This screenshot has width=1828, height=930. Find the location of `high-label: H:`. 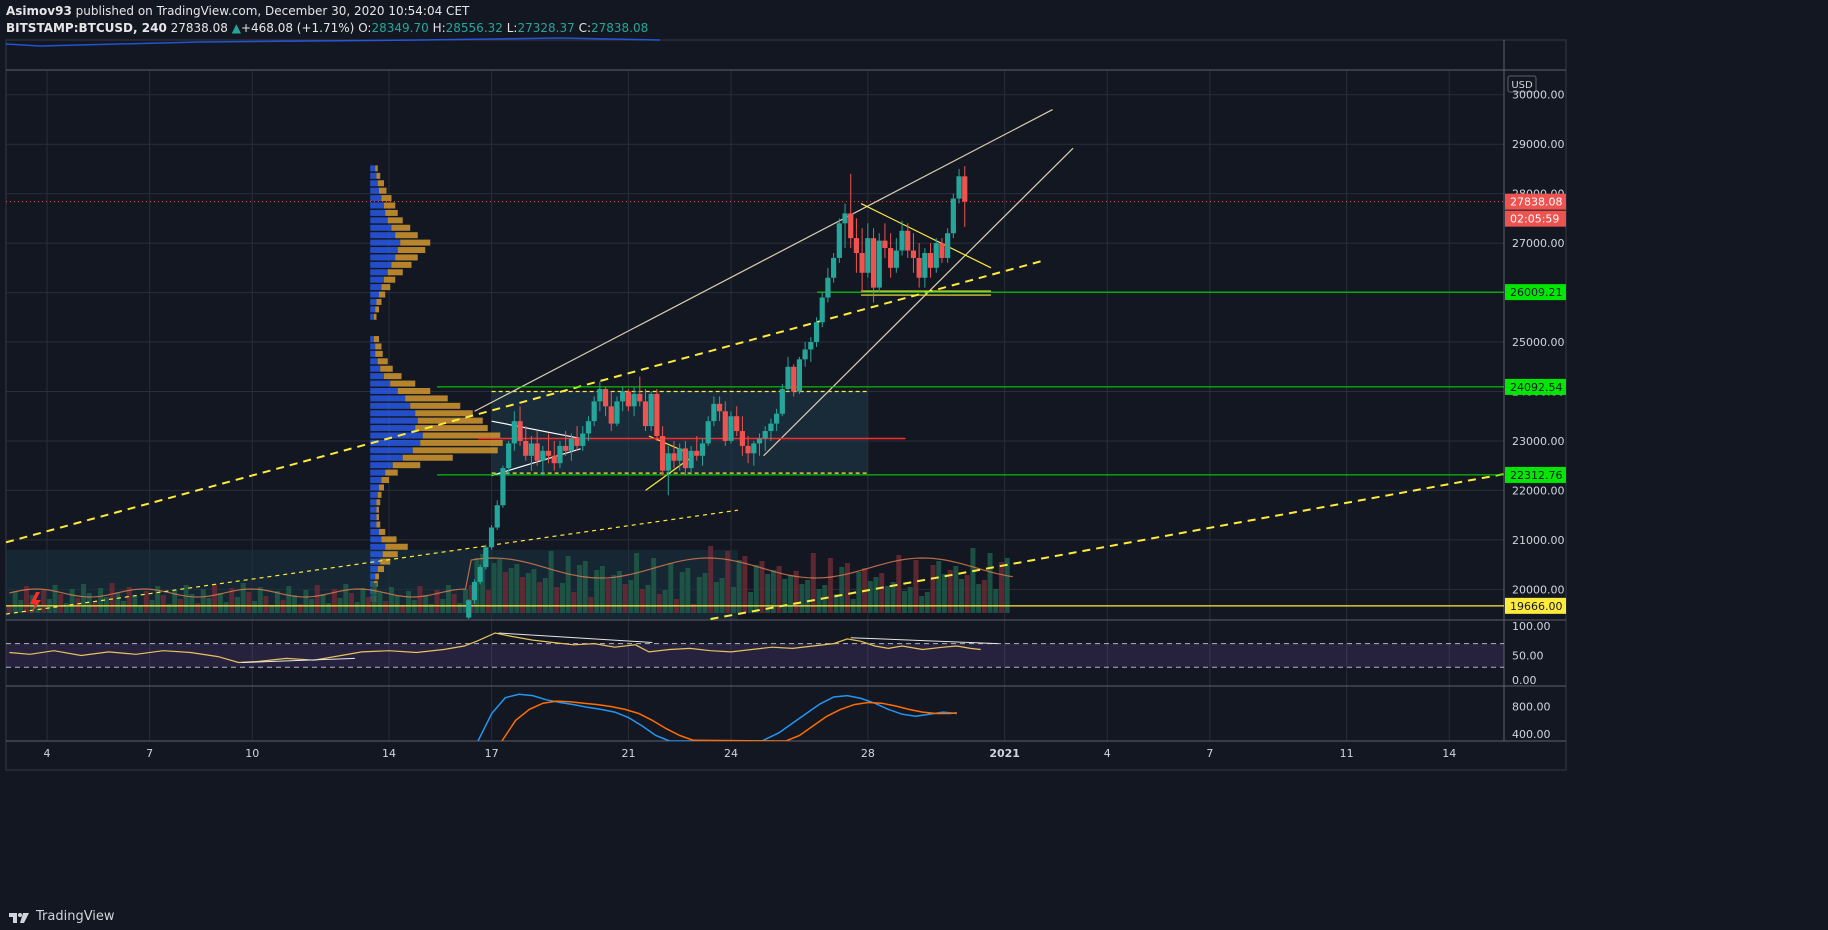

high-label: H: is located at coordinates (439, 28).